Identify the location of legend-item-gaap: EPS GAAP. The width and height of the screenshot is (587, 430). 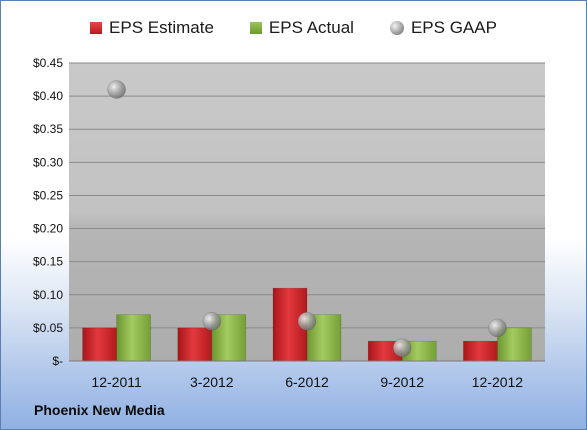
(443, 28).